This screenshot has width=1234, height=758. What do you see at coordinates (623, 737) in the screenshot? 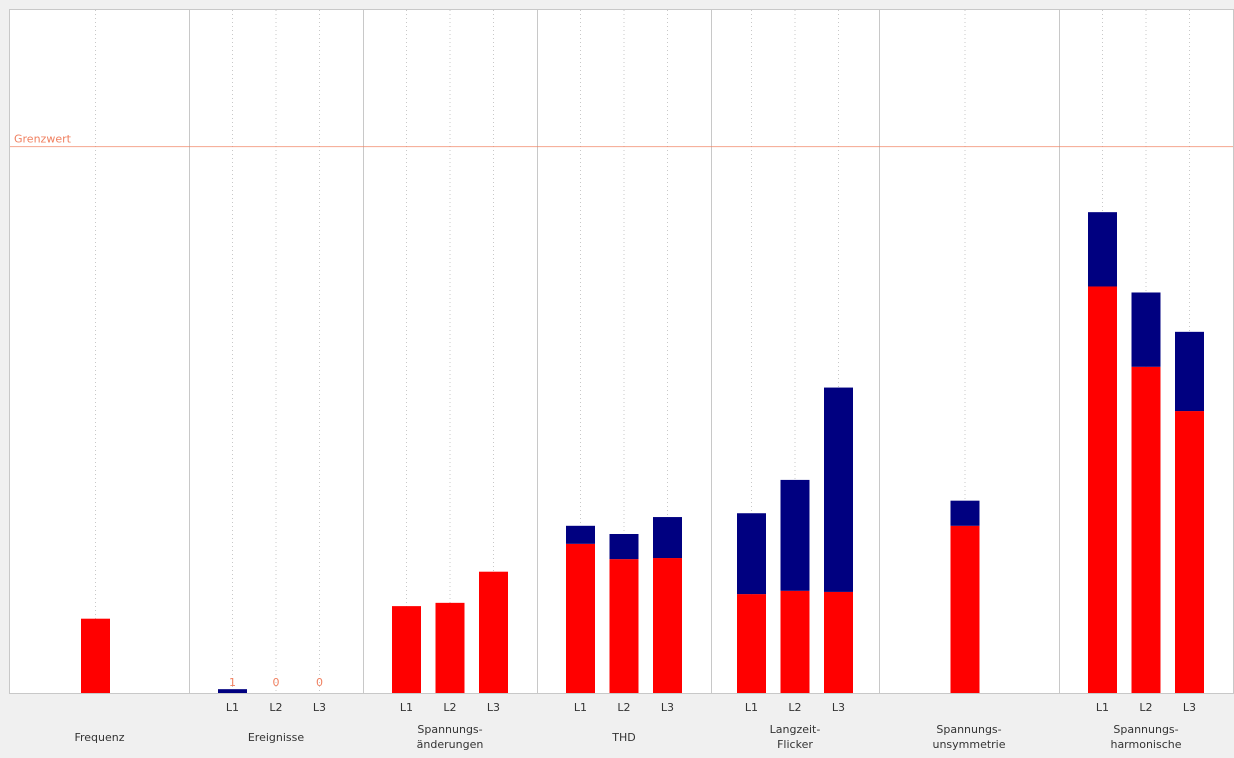
I see `group-label: THD` at bounding box center [623, 737].